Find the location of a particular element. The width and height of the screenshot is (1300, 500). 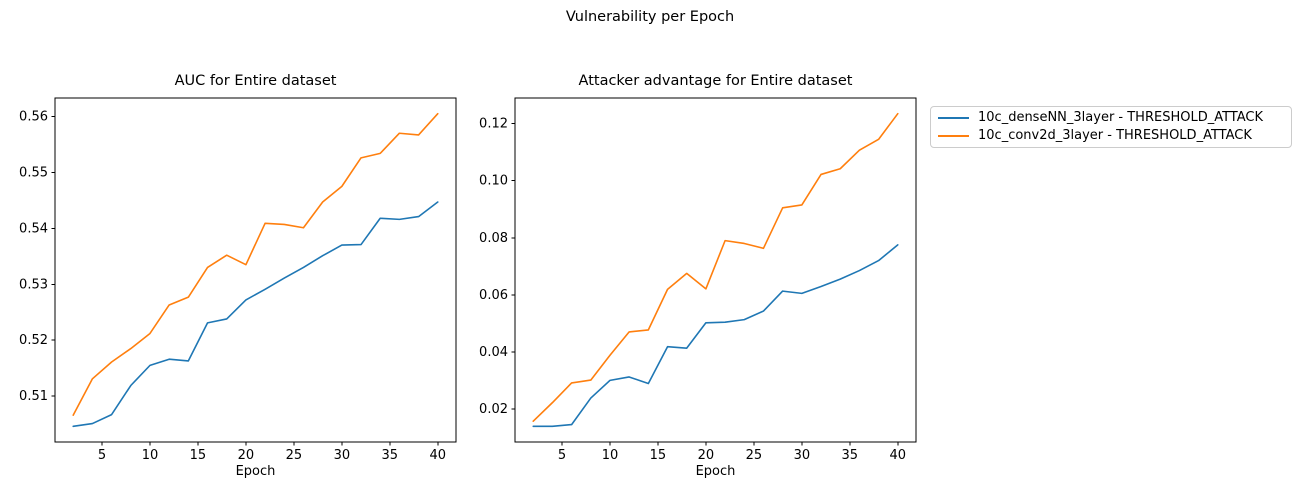

y-tick-label: 0.12 is located at coordinates (493, 124).